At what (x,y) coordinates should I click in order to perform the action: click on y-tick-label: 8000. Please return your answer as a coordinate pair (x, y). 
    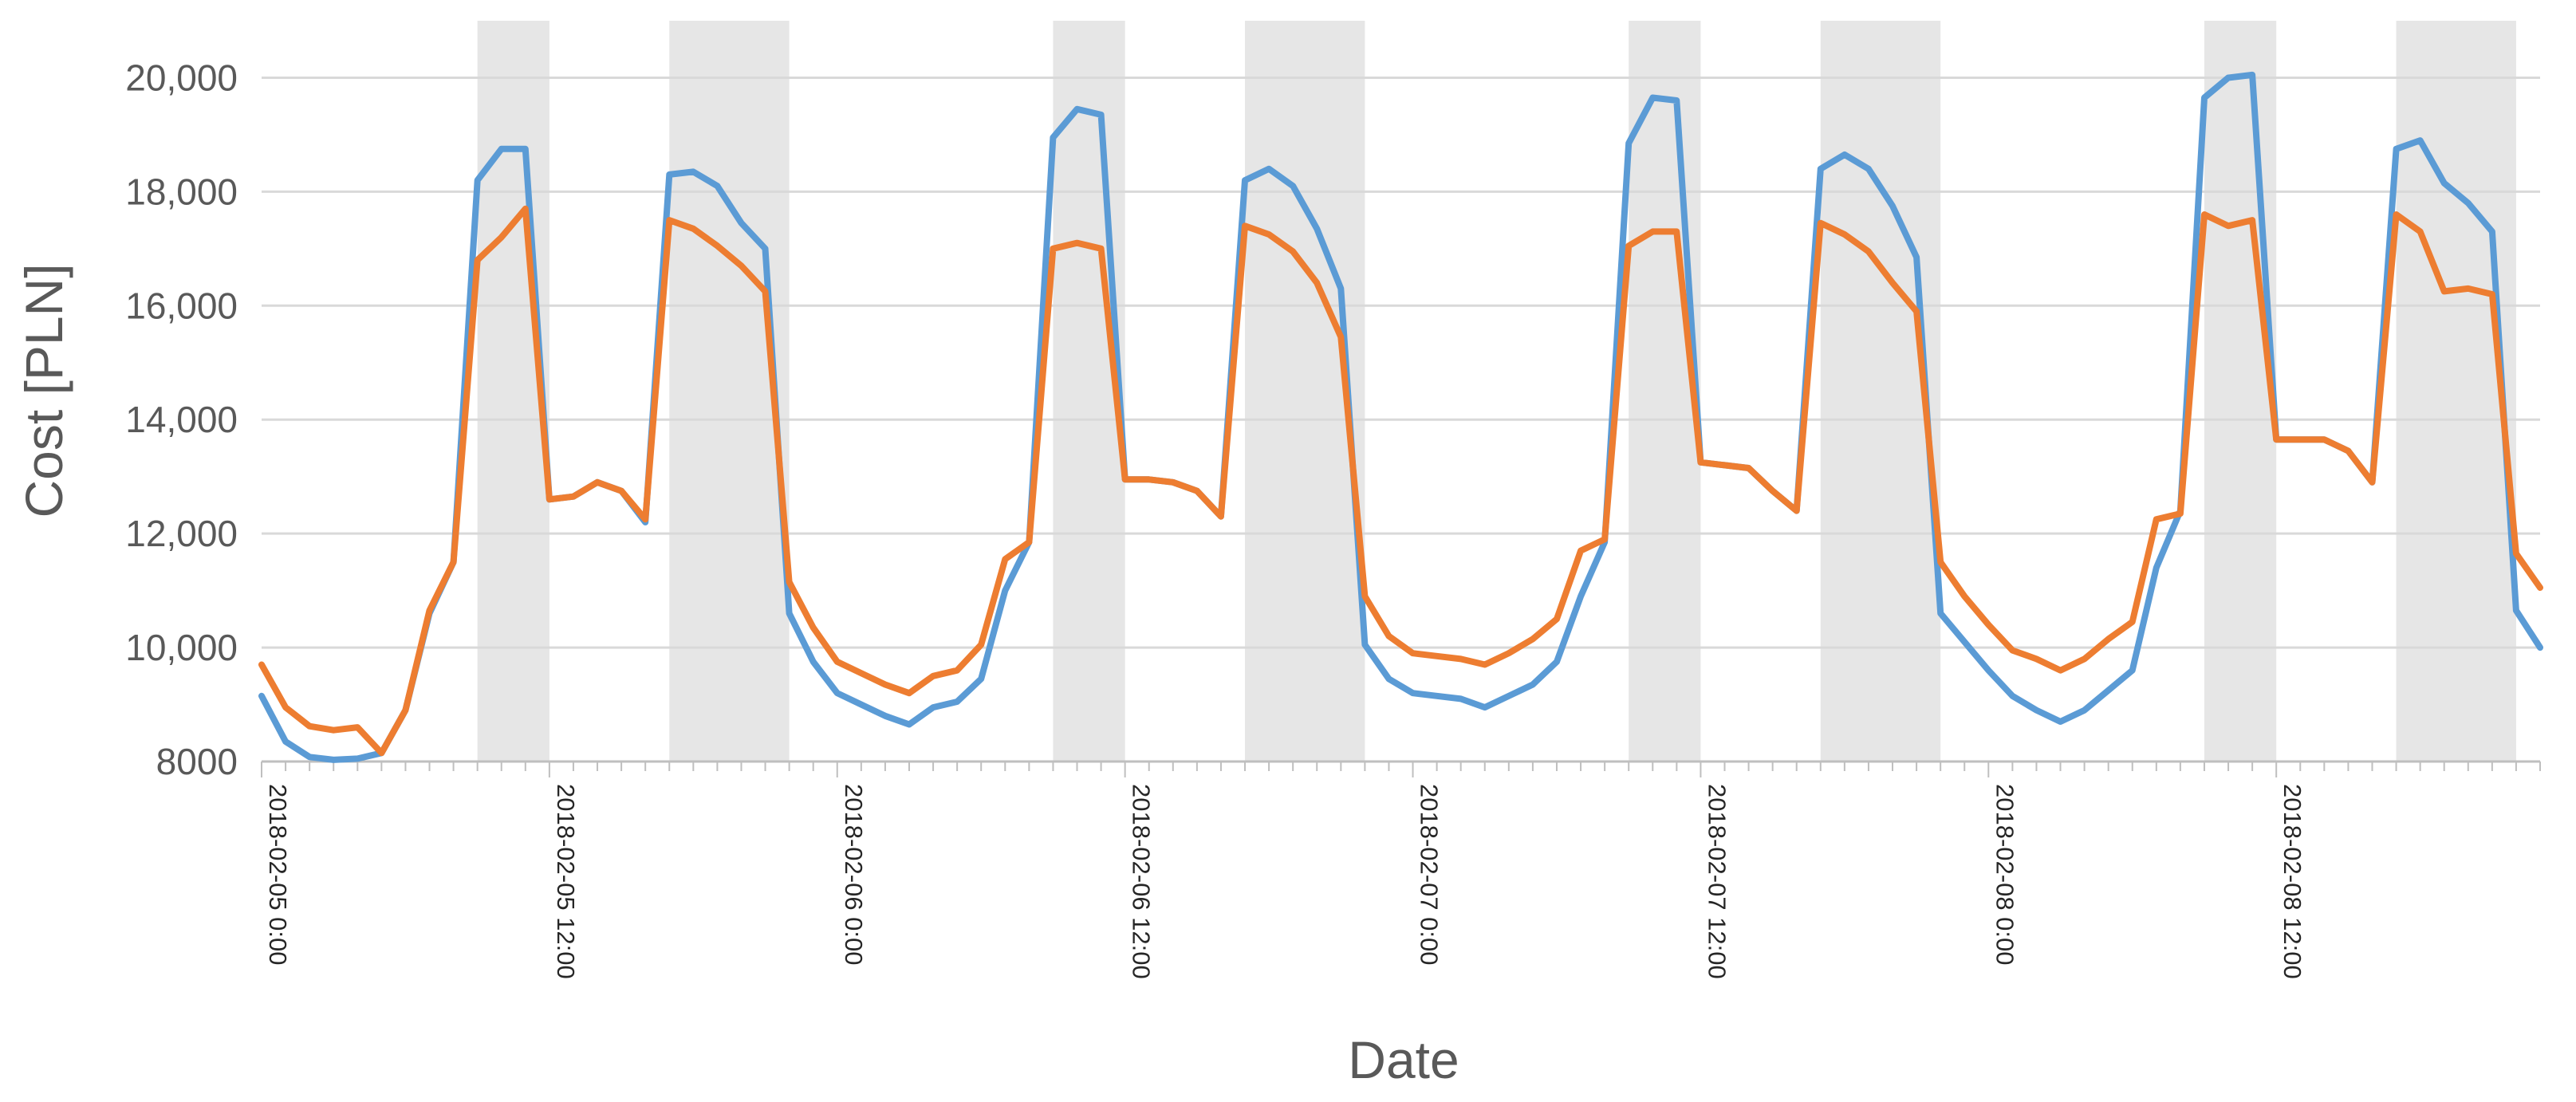
    Looking at the image, I should click on (197, 761).